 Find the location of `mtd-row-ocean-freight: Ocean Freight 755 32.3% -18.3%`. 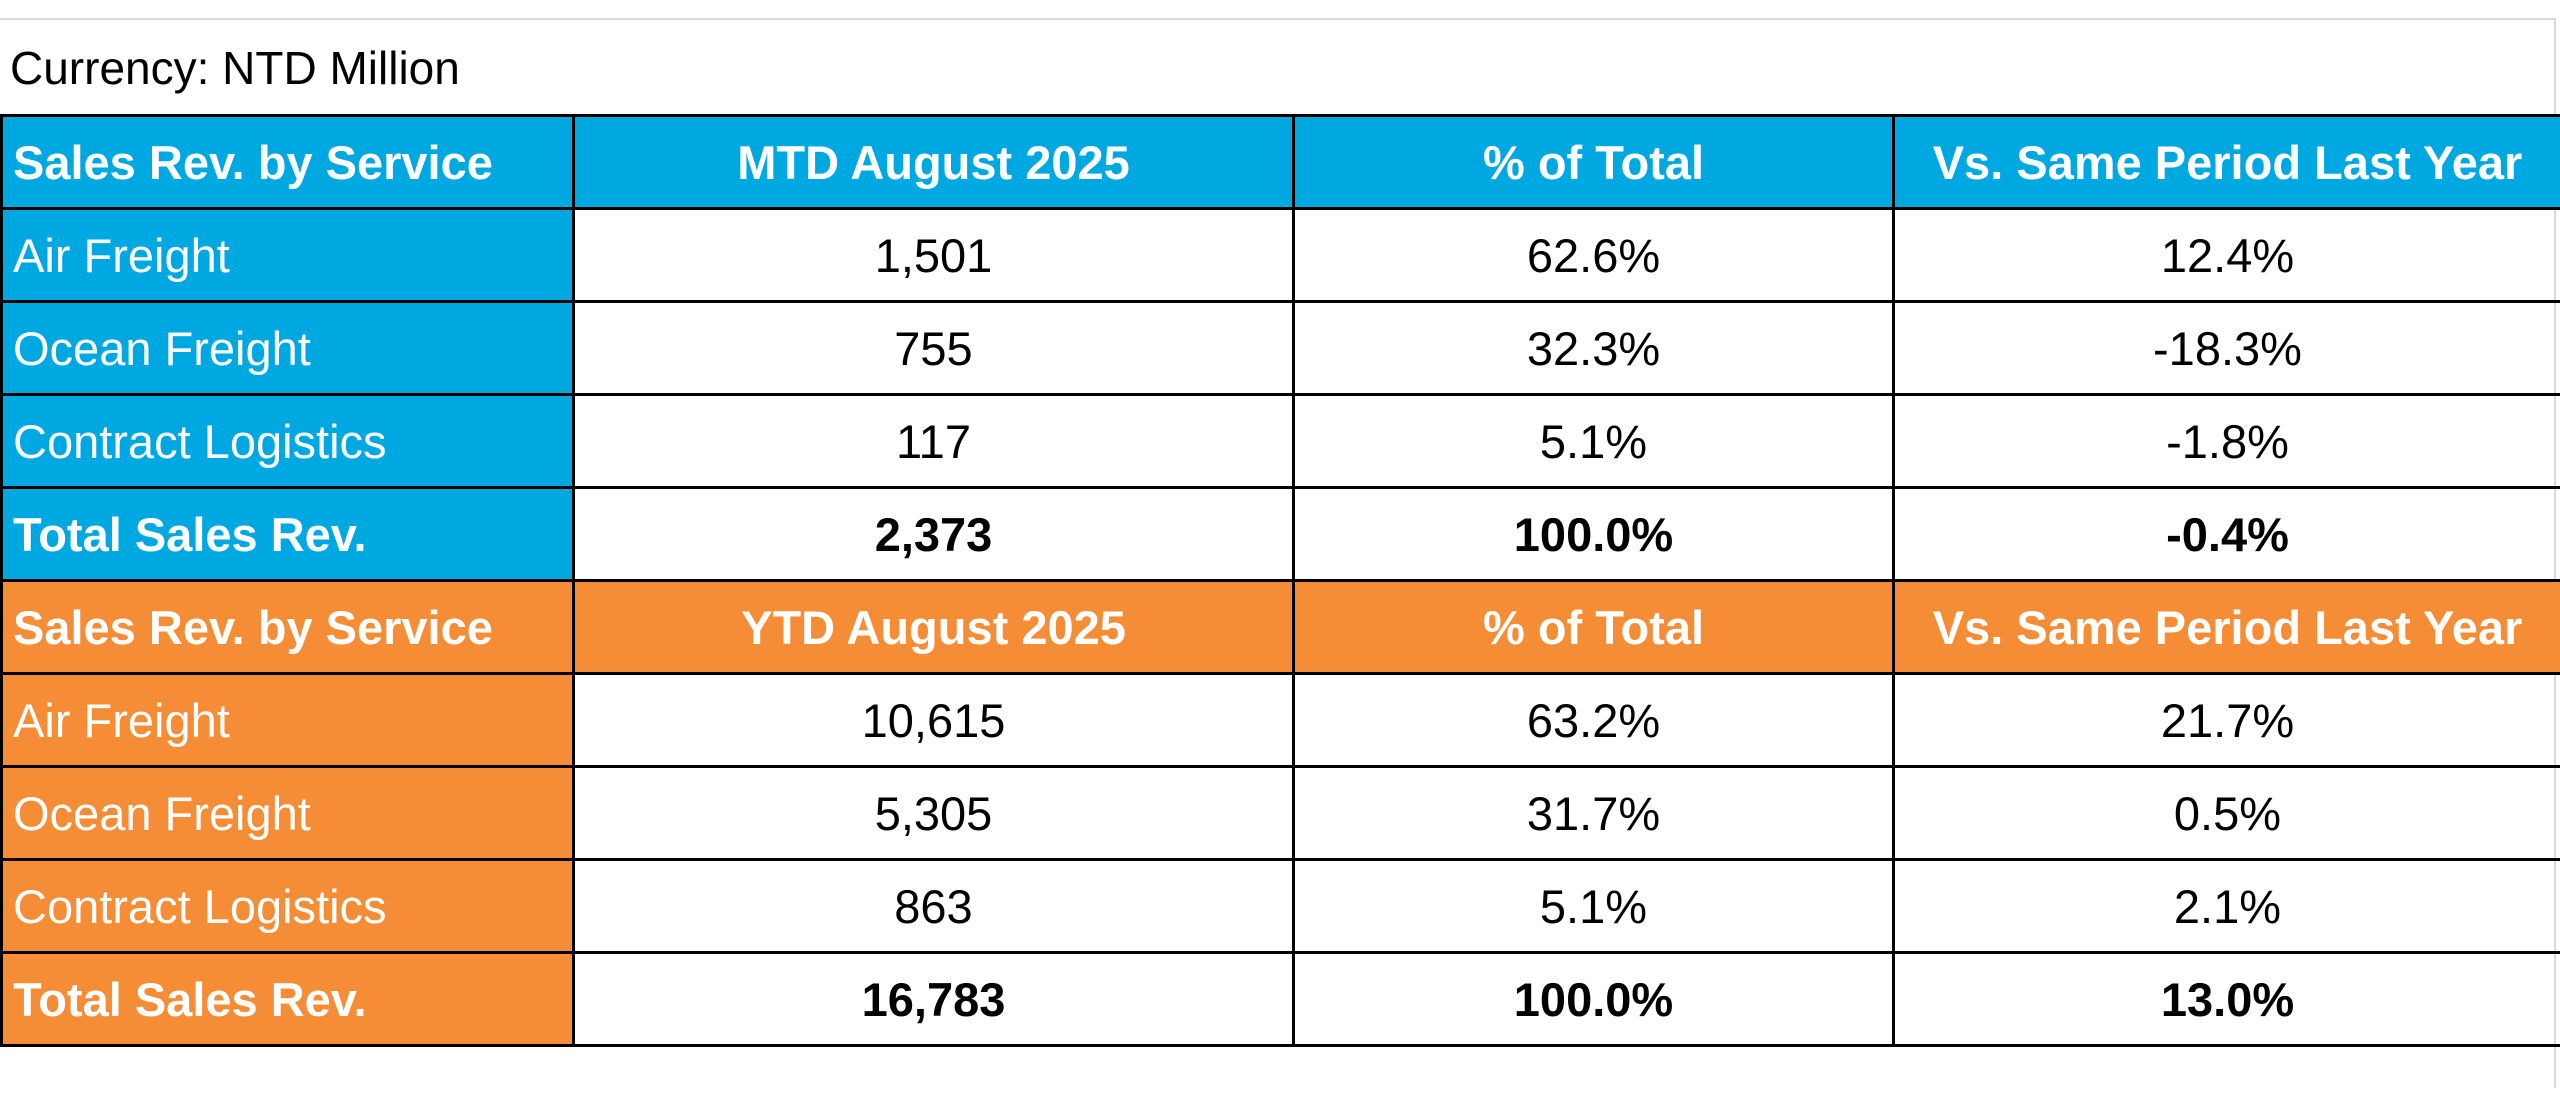

mtd-row-ocean-freight: Ocean Freight 755 32.3% -18.3% is located at coordinates (1280, 348).